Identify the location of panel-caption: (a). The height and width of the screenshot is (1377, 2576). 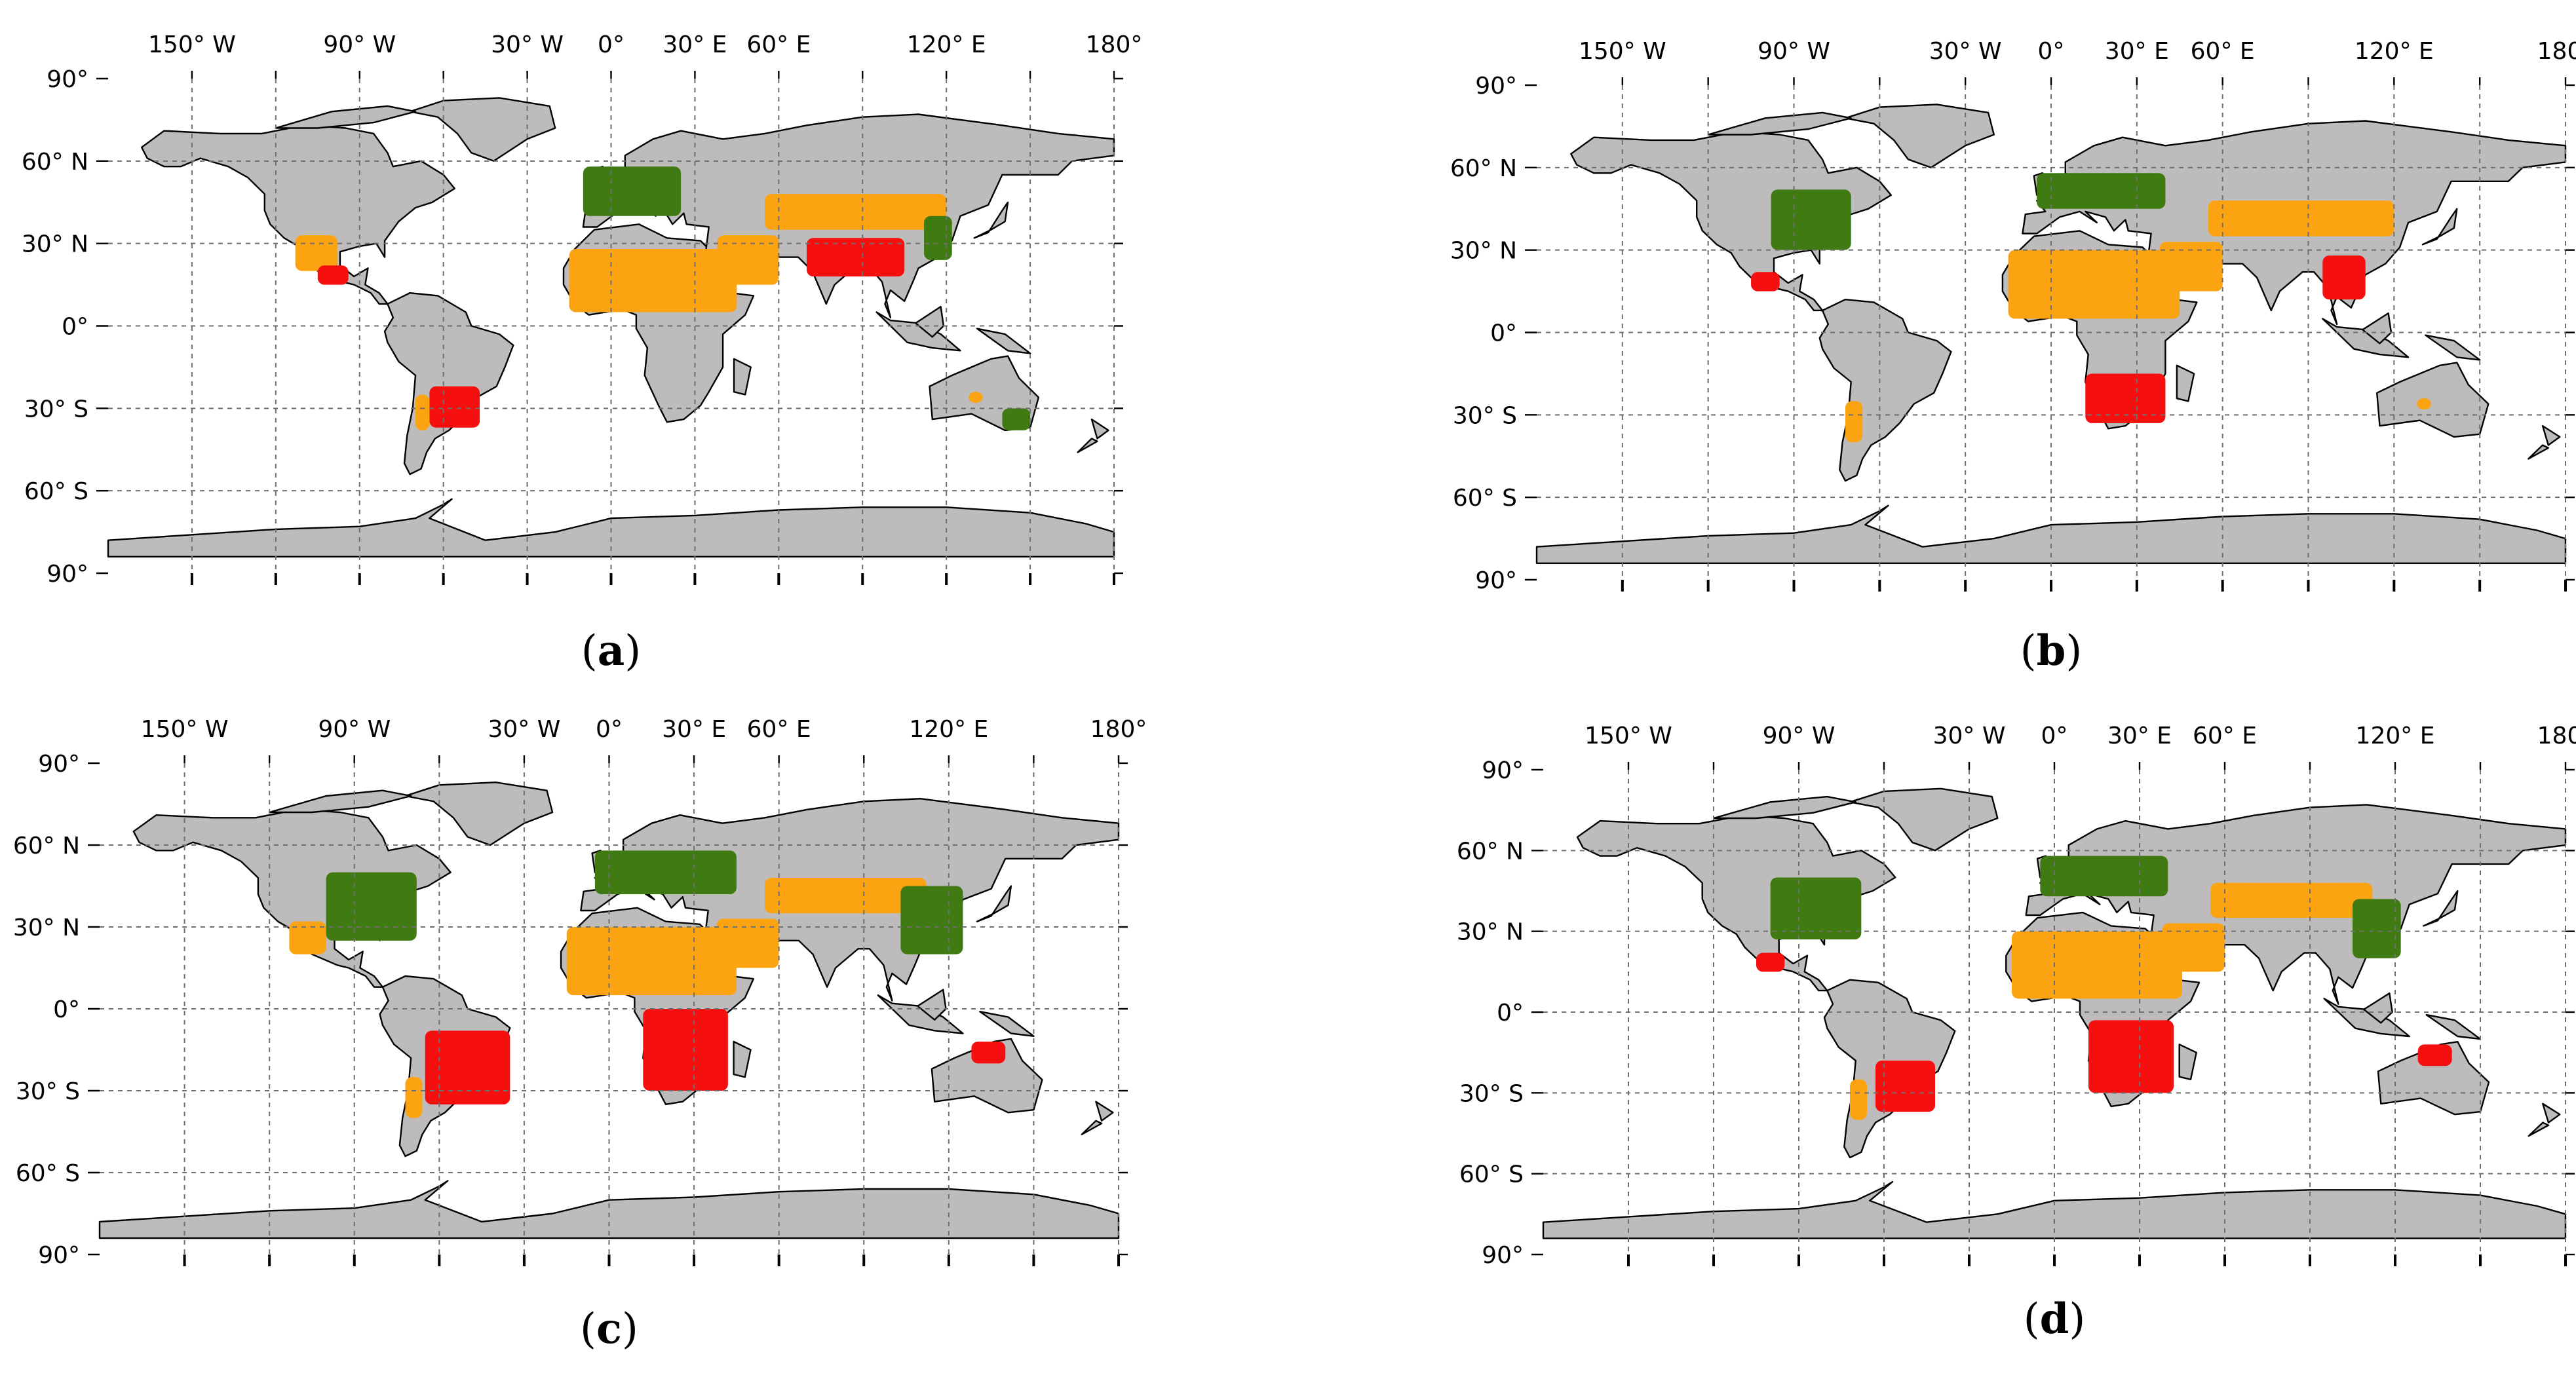
(611, 650).